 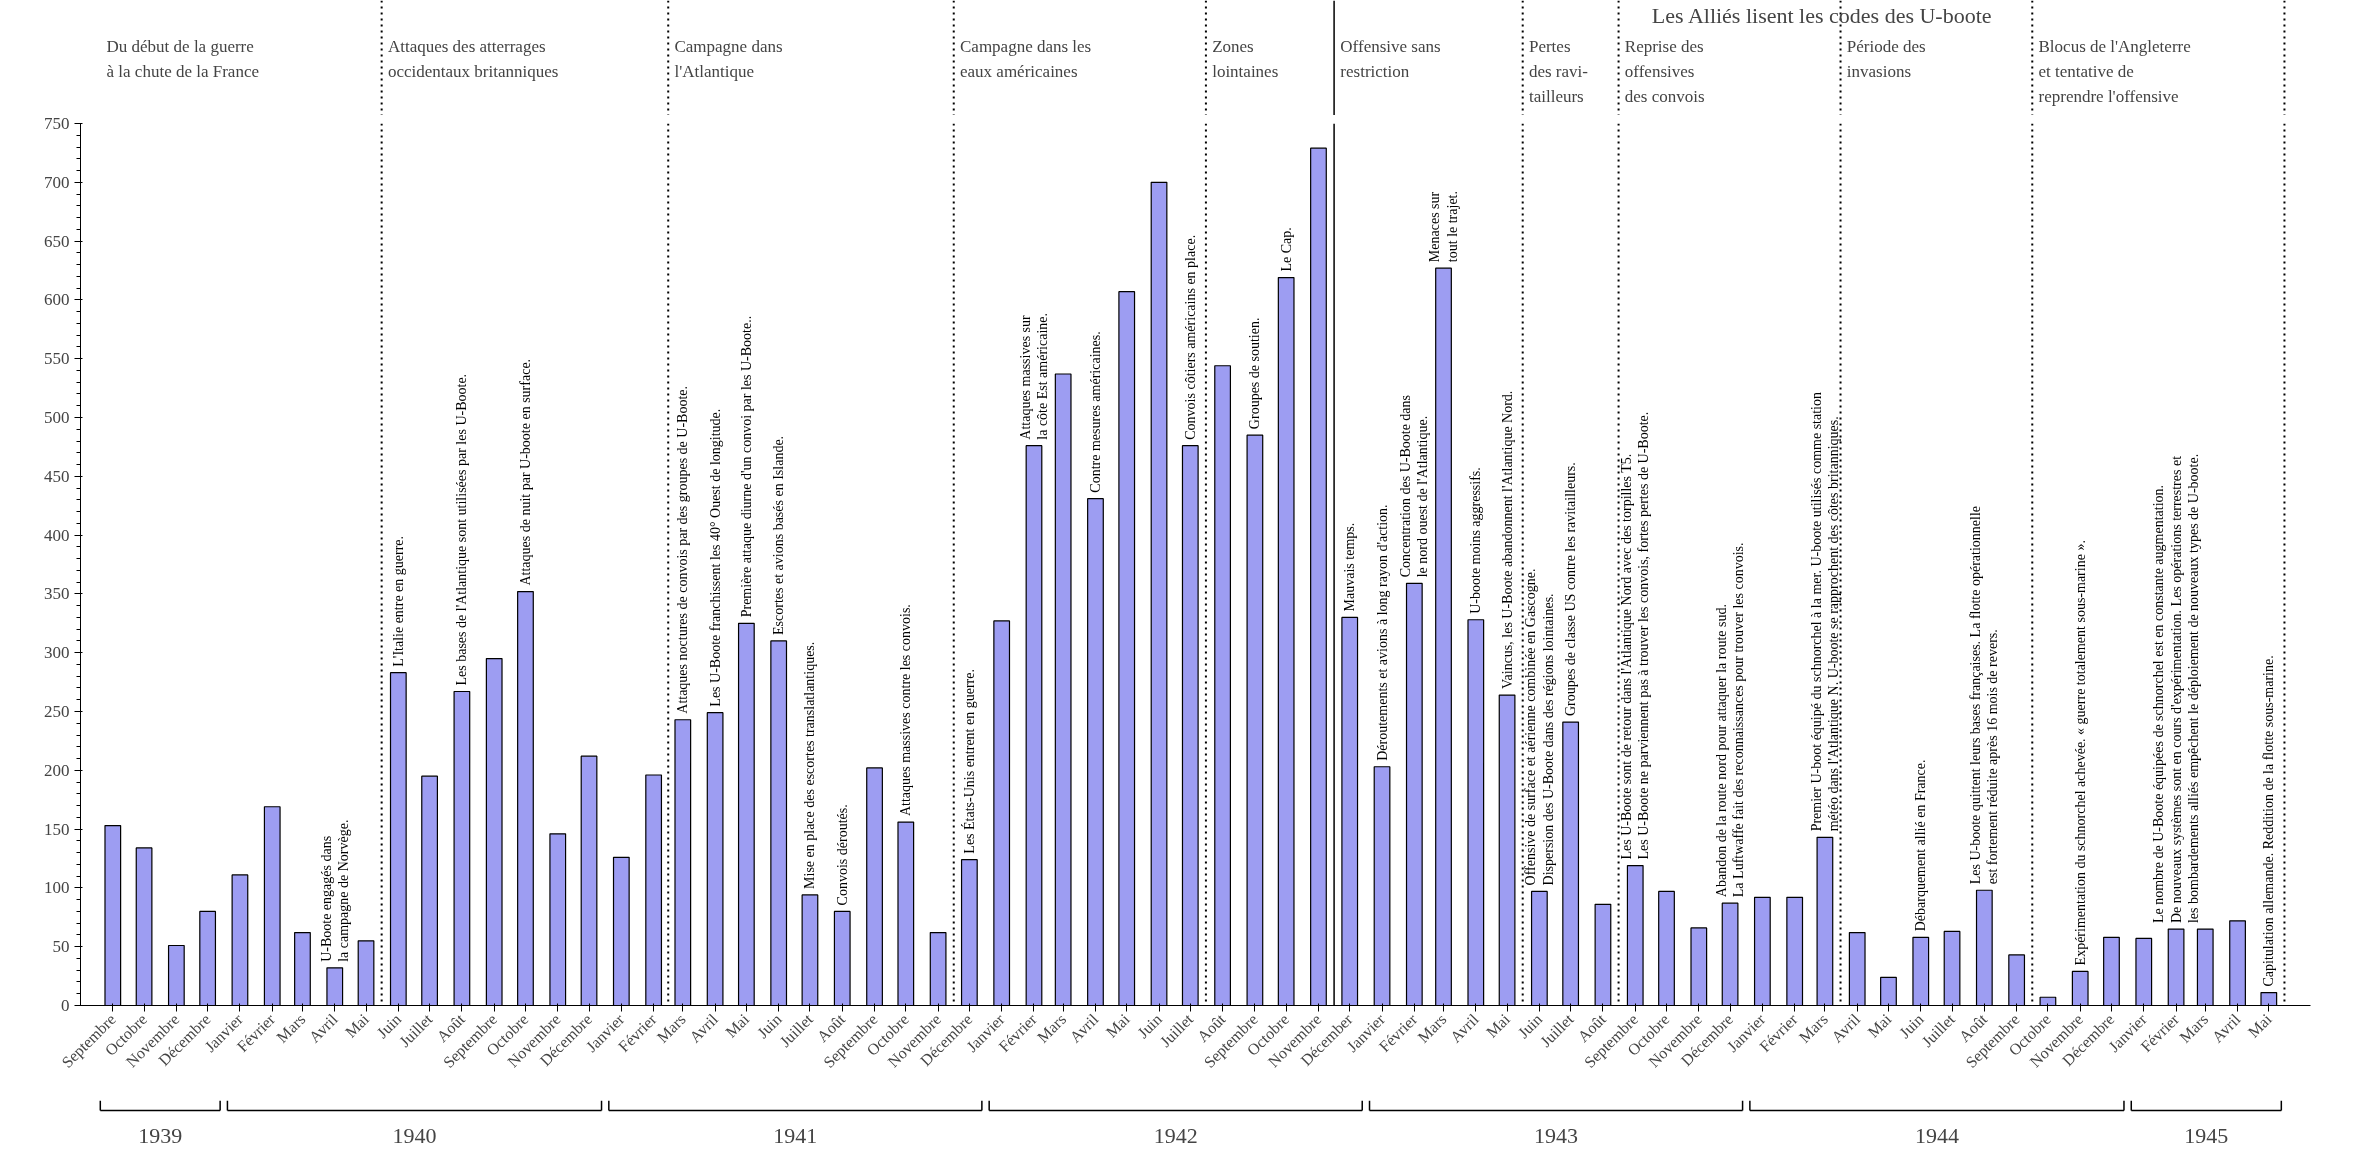 I want to click on annotation: Convois côtiers américains en place., so click(x=1190, y=337).